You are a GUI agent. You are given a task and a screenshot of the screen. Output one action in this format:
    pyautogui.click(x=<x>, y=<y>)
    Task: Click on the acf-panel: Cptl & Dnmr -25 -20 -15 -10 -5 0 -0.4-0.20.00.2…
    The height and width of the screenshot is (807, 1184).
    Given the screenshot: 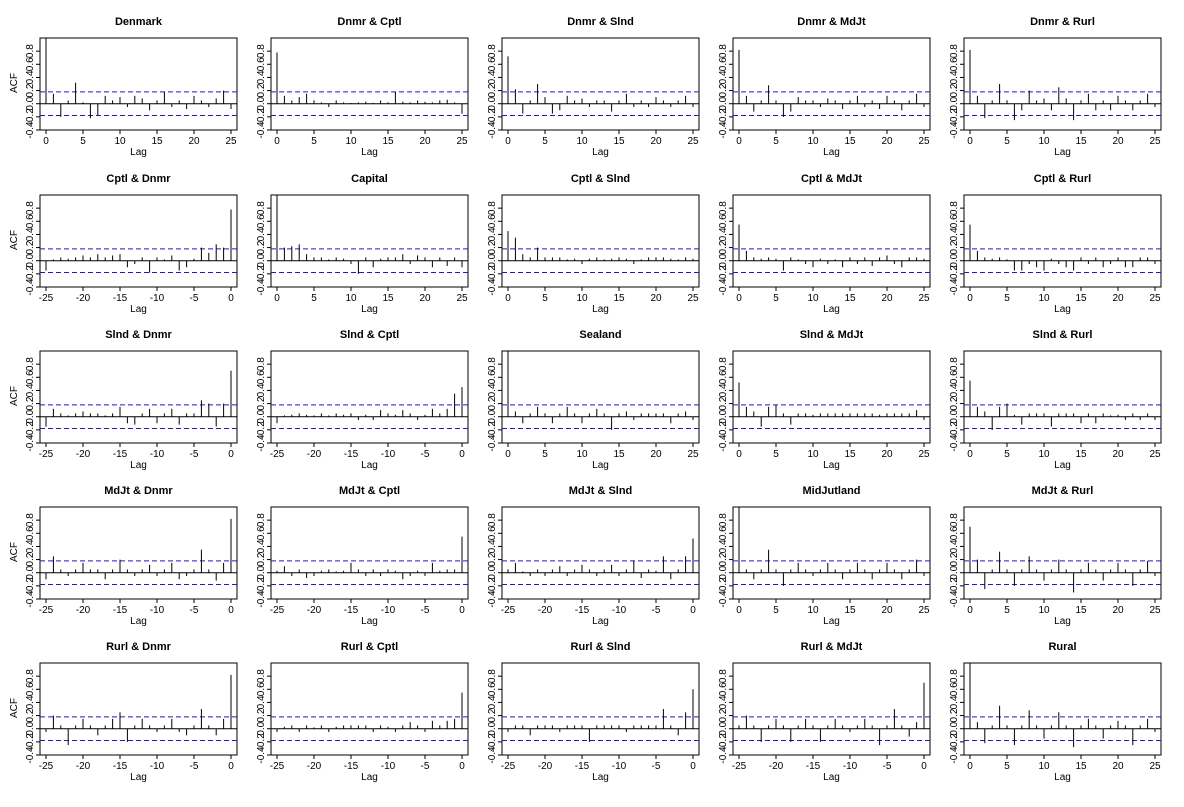 What is the action you would take?
    pyautogui.click(x=123, y=244)
    